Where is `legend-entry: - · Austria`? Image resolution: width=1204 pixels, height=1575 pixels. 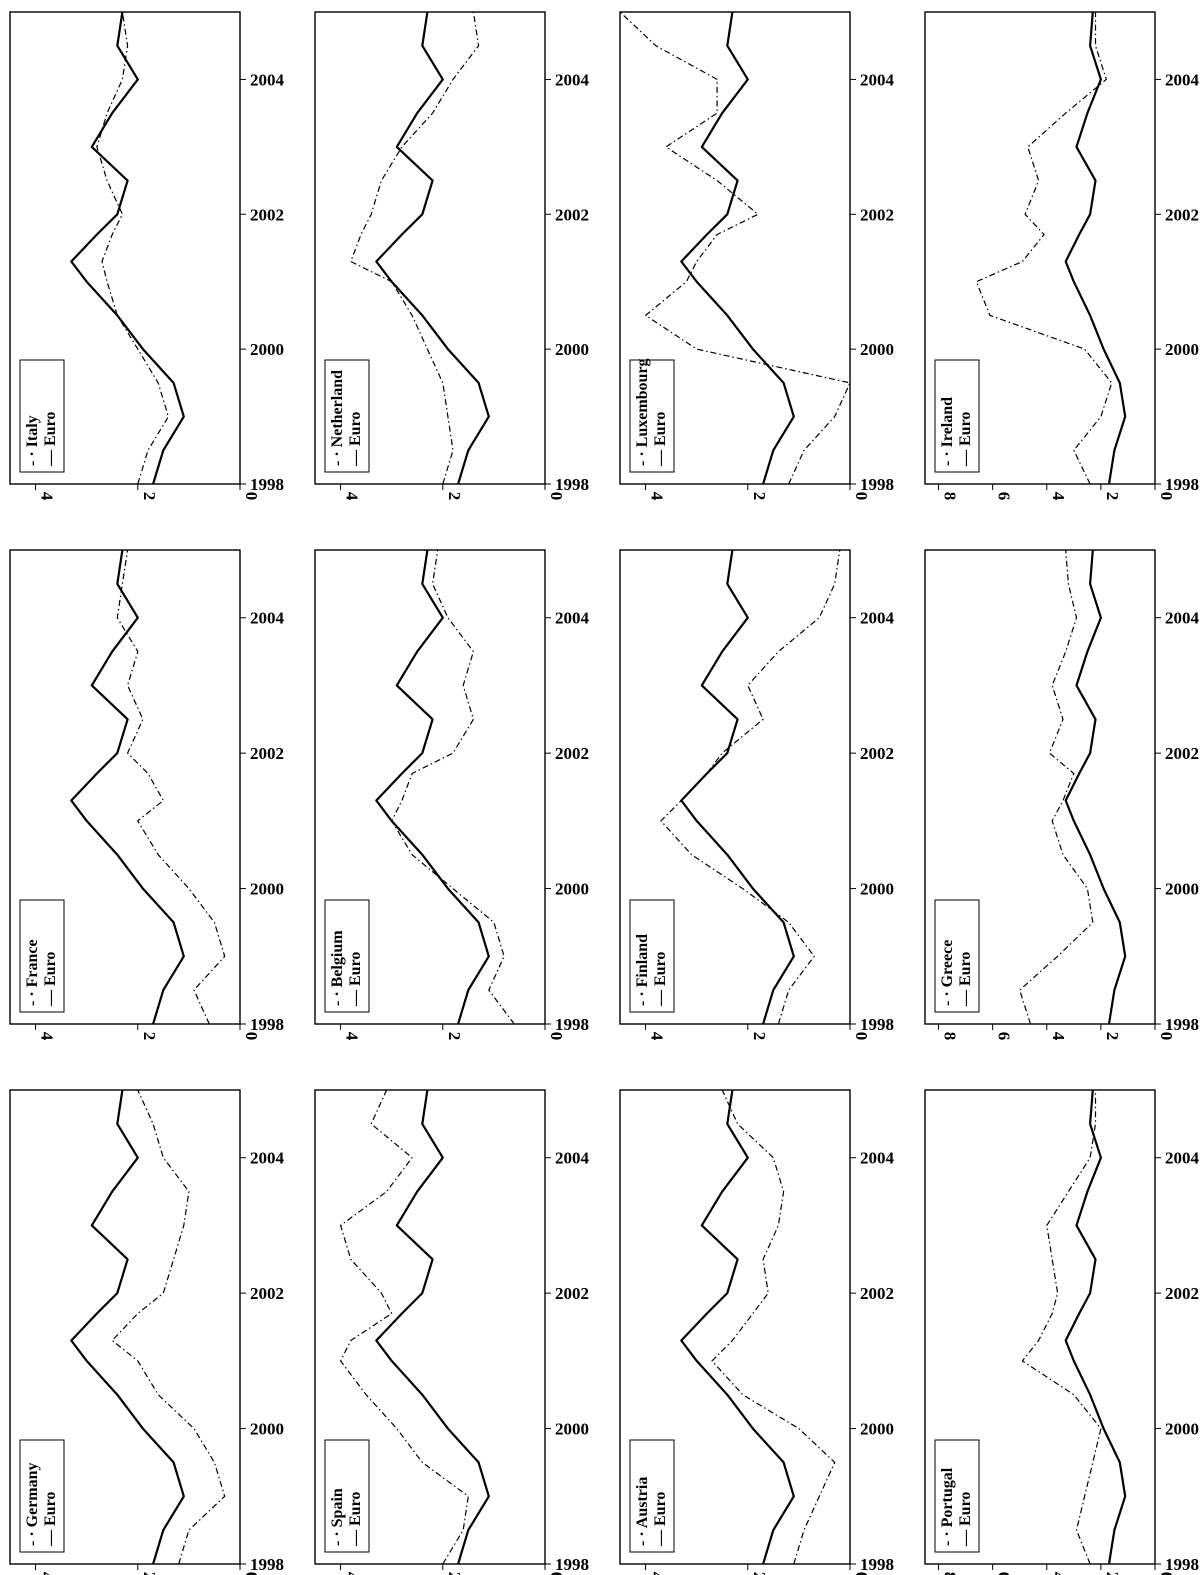 legend-entry: - · Austria is located at coordinates (642, 1511).